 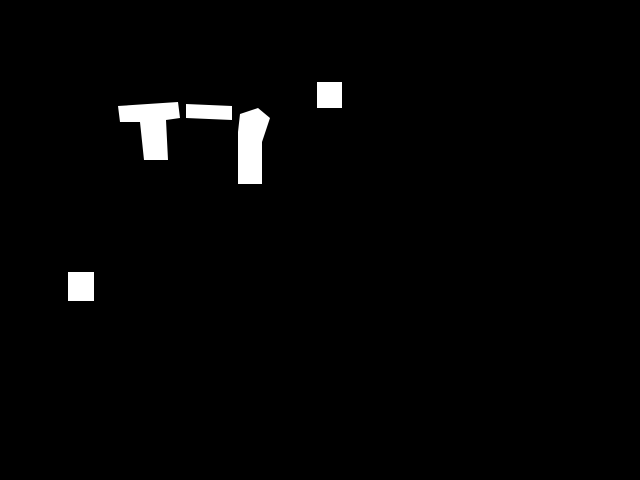 What do you see at coordinates (254, 146) in the screenshot?
I see `blob-vertical` at bounding box center [254, 146].